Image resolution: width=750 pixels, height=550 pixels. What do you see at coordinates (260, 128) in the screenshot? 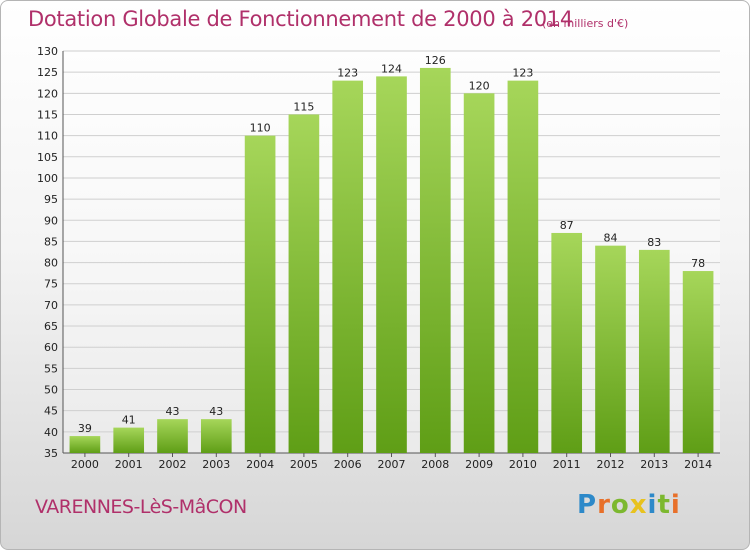
I see `data-label-2004: 110` at bounding box center [260, 128].